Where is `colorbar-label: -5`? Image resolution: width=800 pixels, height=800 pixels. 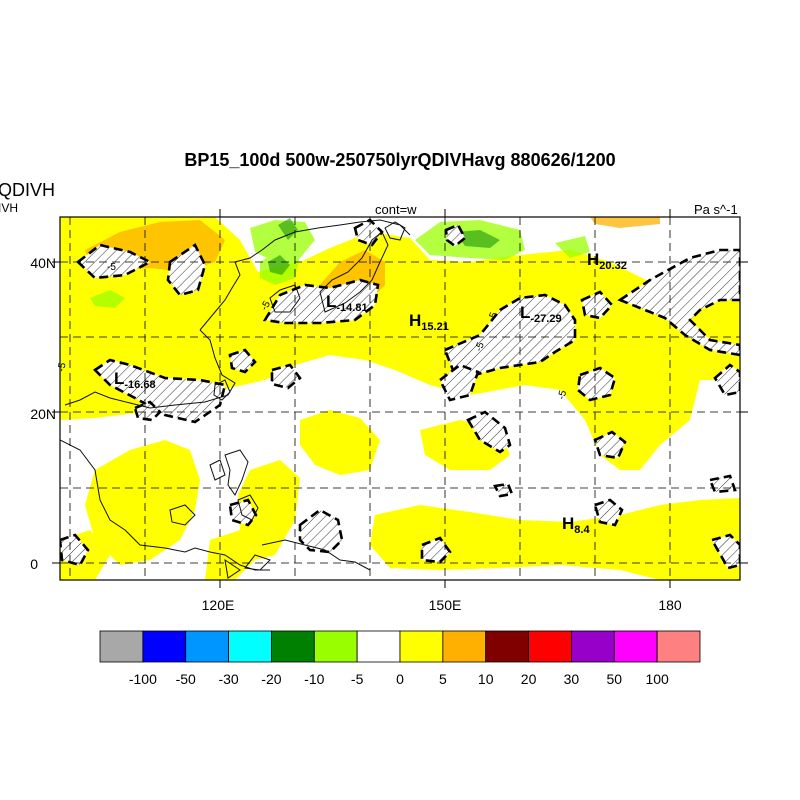
colorbar-label: -5 is located at coordinates (357, 679).